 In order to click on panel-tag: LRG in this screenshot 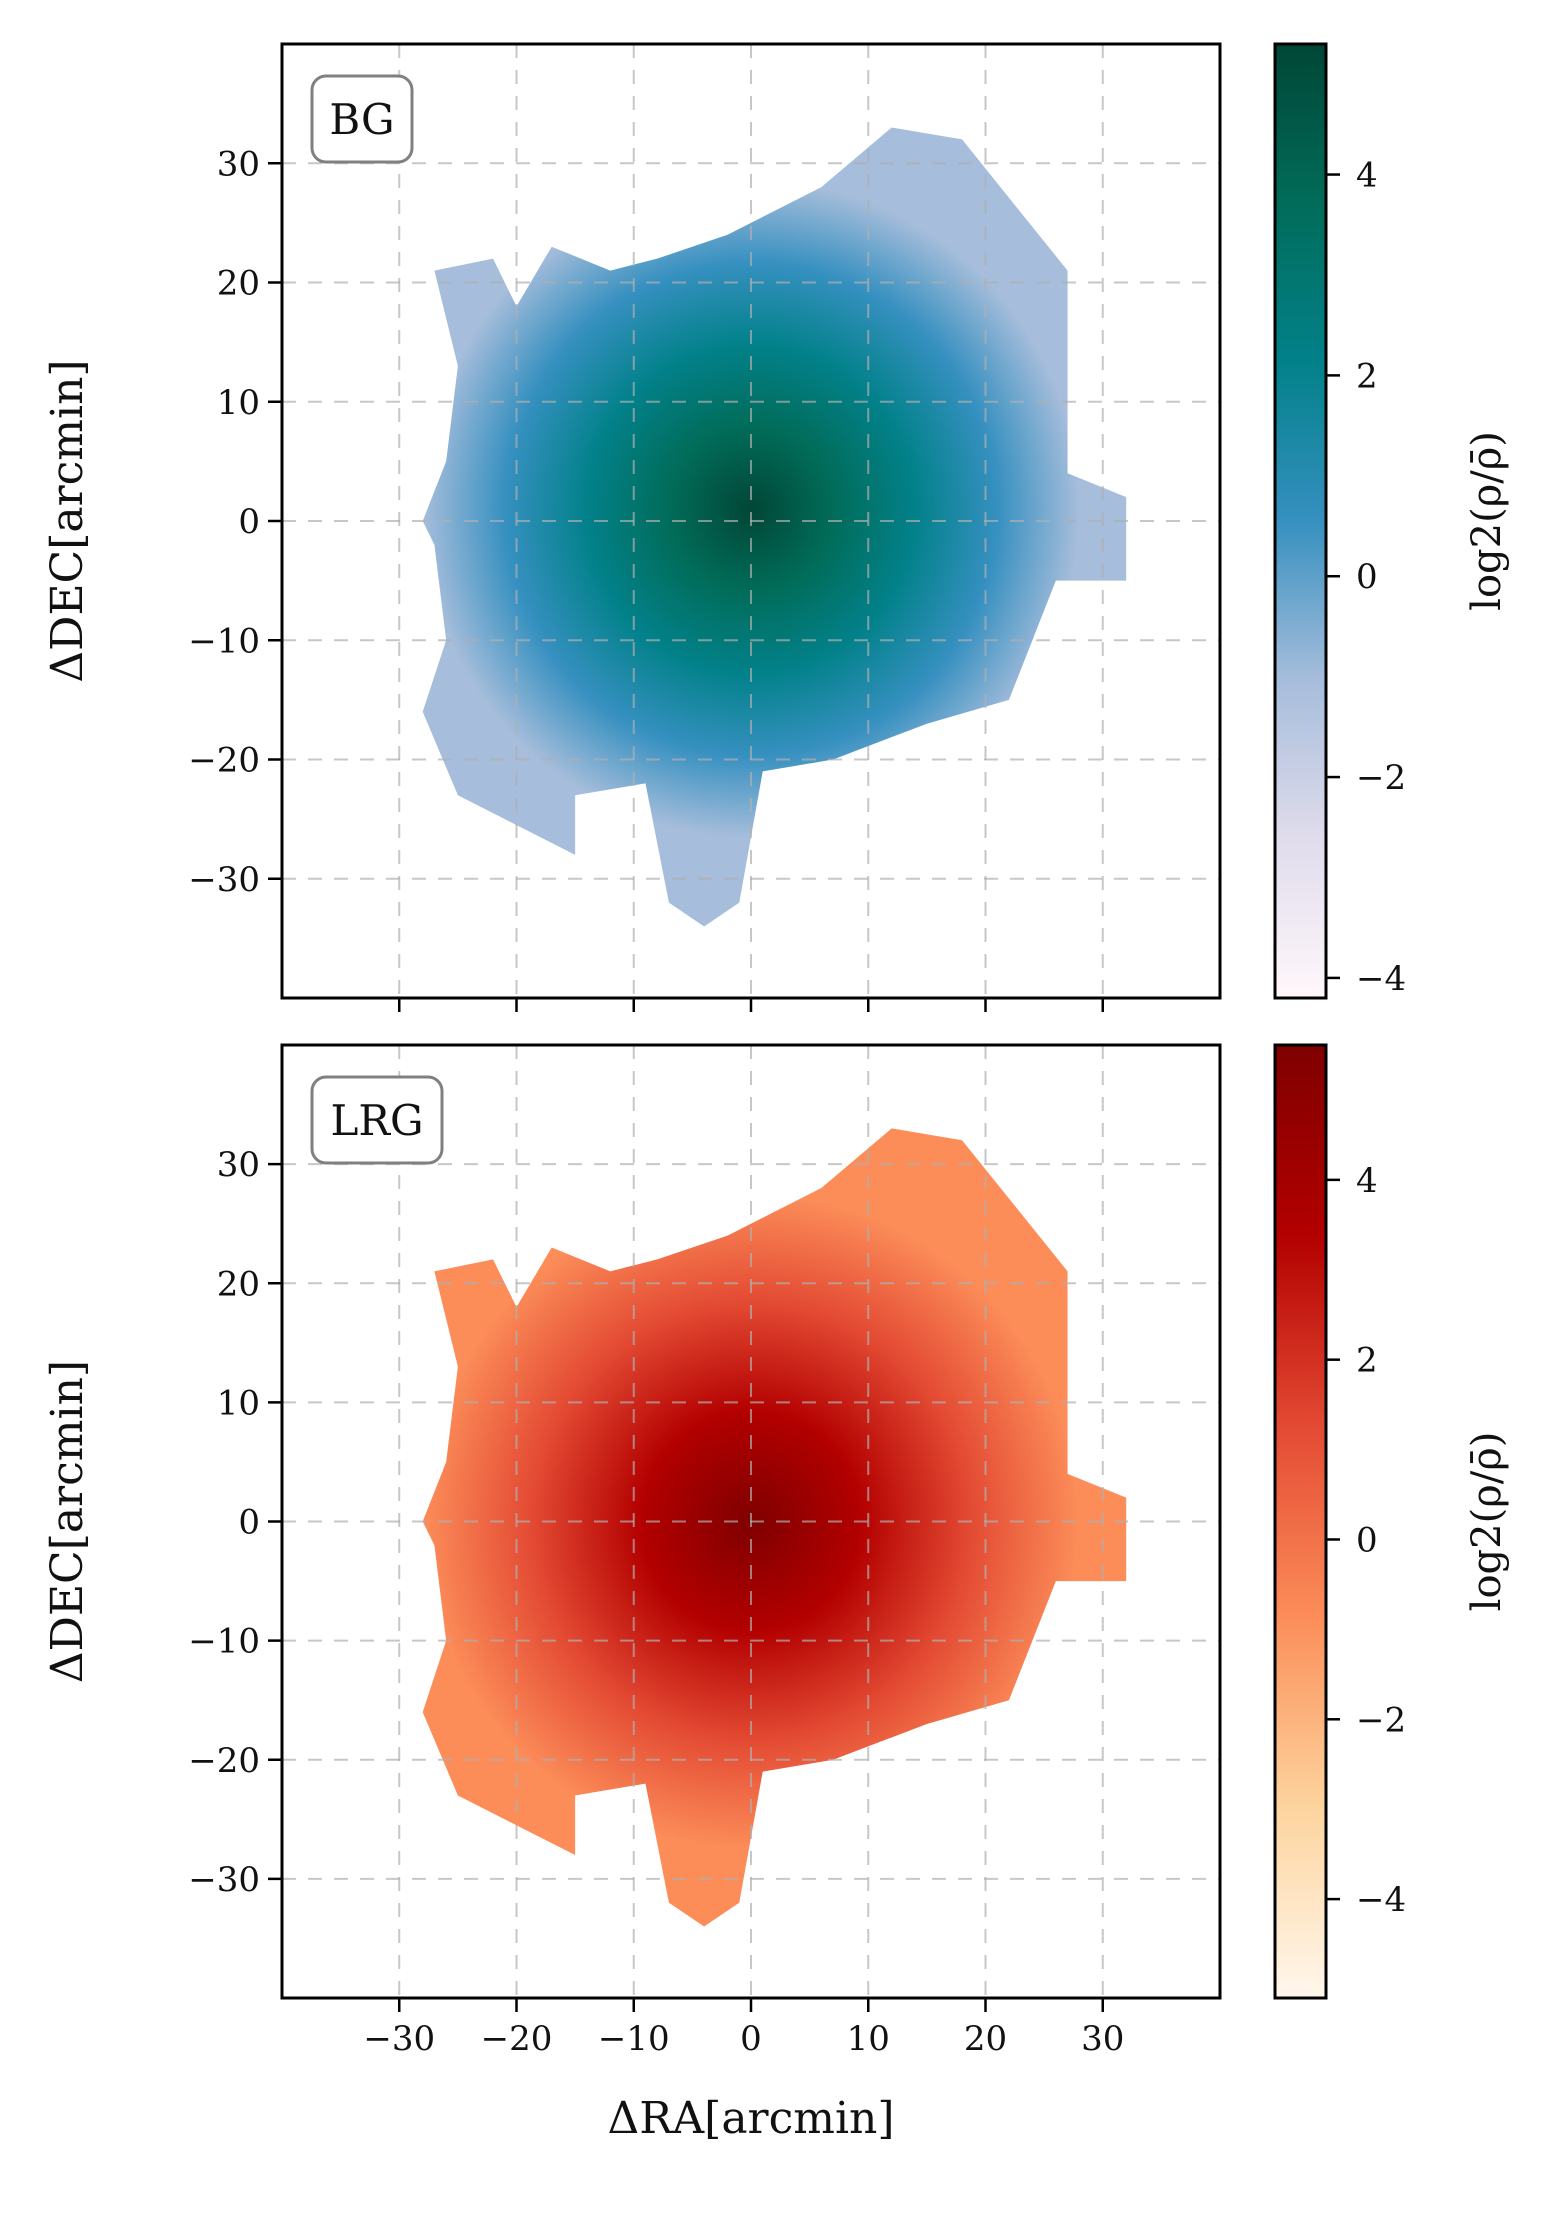, I will do `click(376, 1120)`.